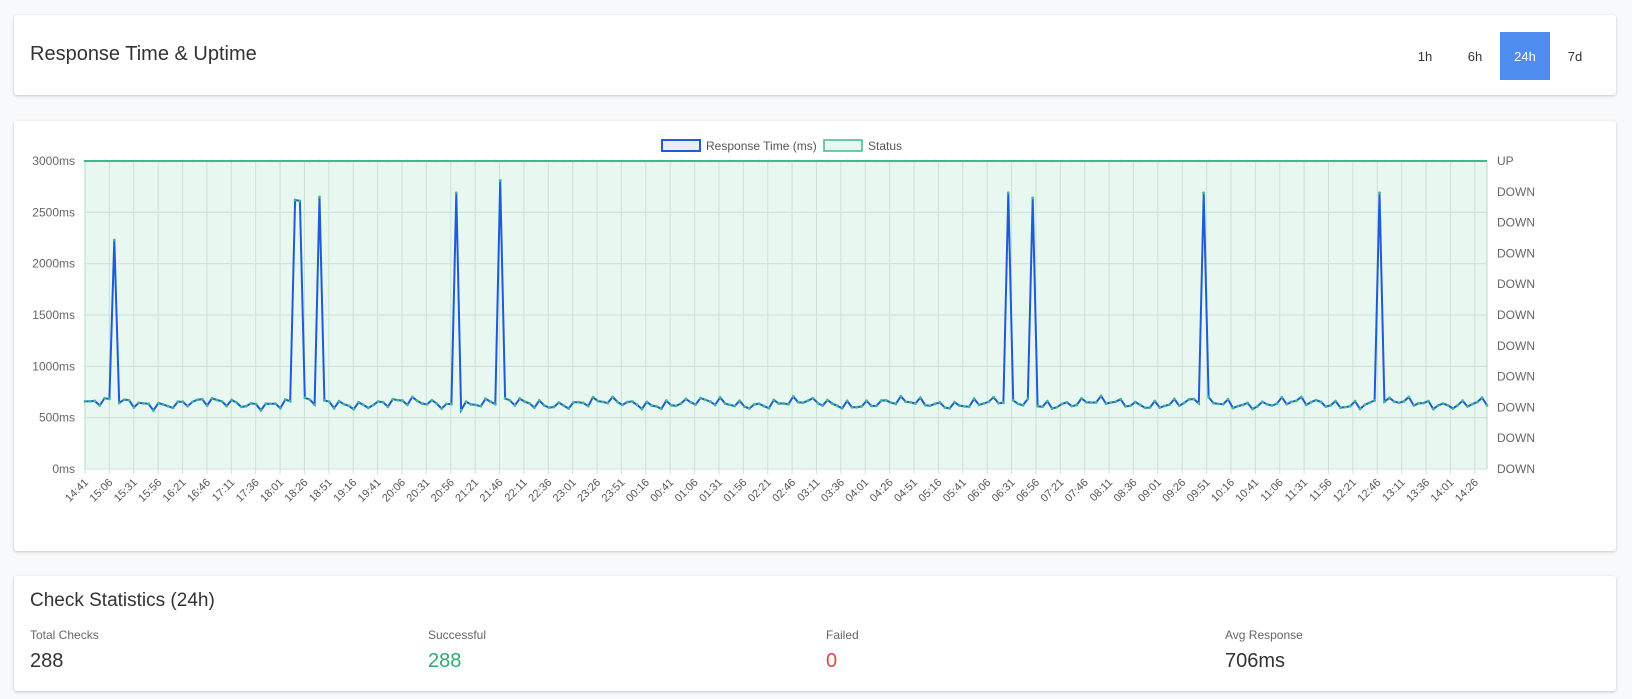 This screenshot has height=699, width=1632. Describe the element at coordinates (1199, 491) in the screenshot. I see `x-tick-label: 09:51` at that location.